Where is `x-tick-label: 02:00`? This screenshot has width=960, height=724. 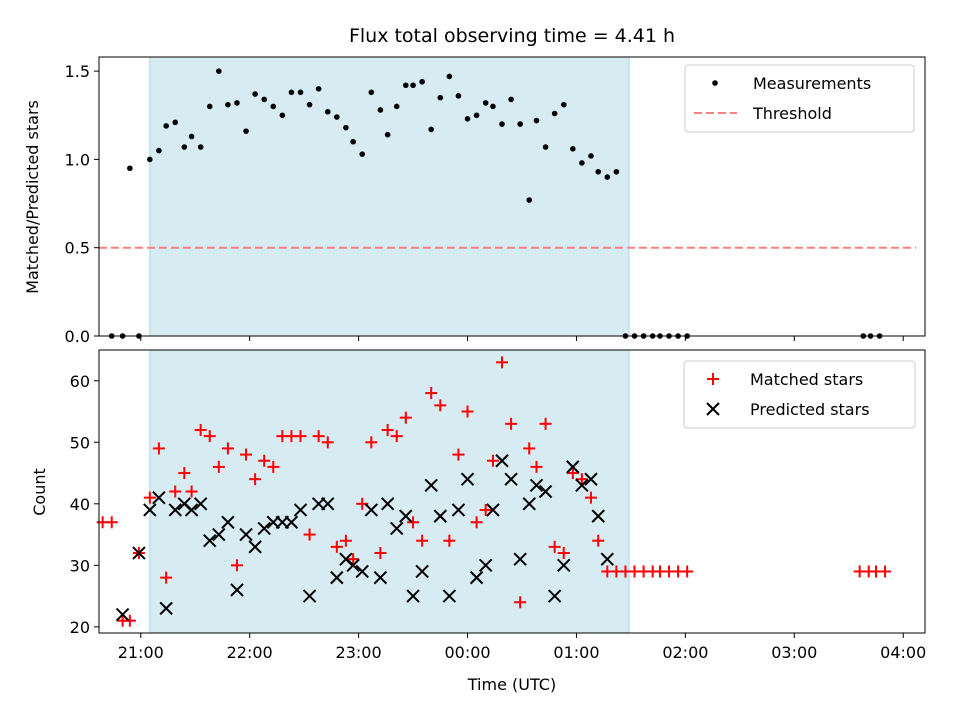
x-tick-label: 02:00 is located at coordinates (685, 652).